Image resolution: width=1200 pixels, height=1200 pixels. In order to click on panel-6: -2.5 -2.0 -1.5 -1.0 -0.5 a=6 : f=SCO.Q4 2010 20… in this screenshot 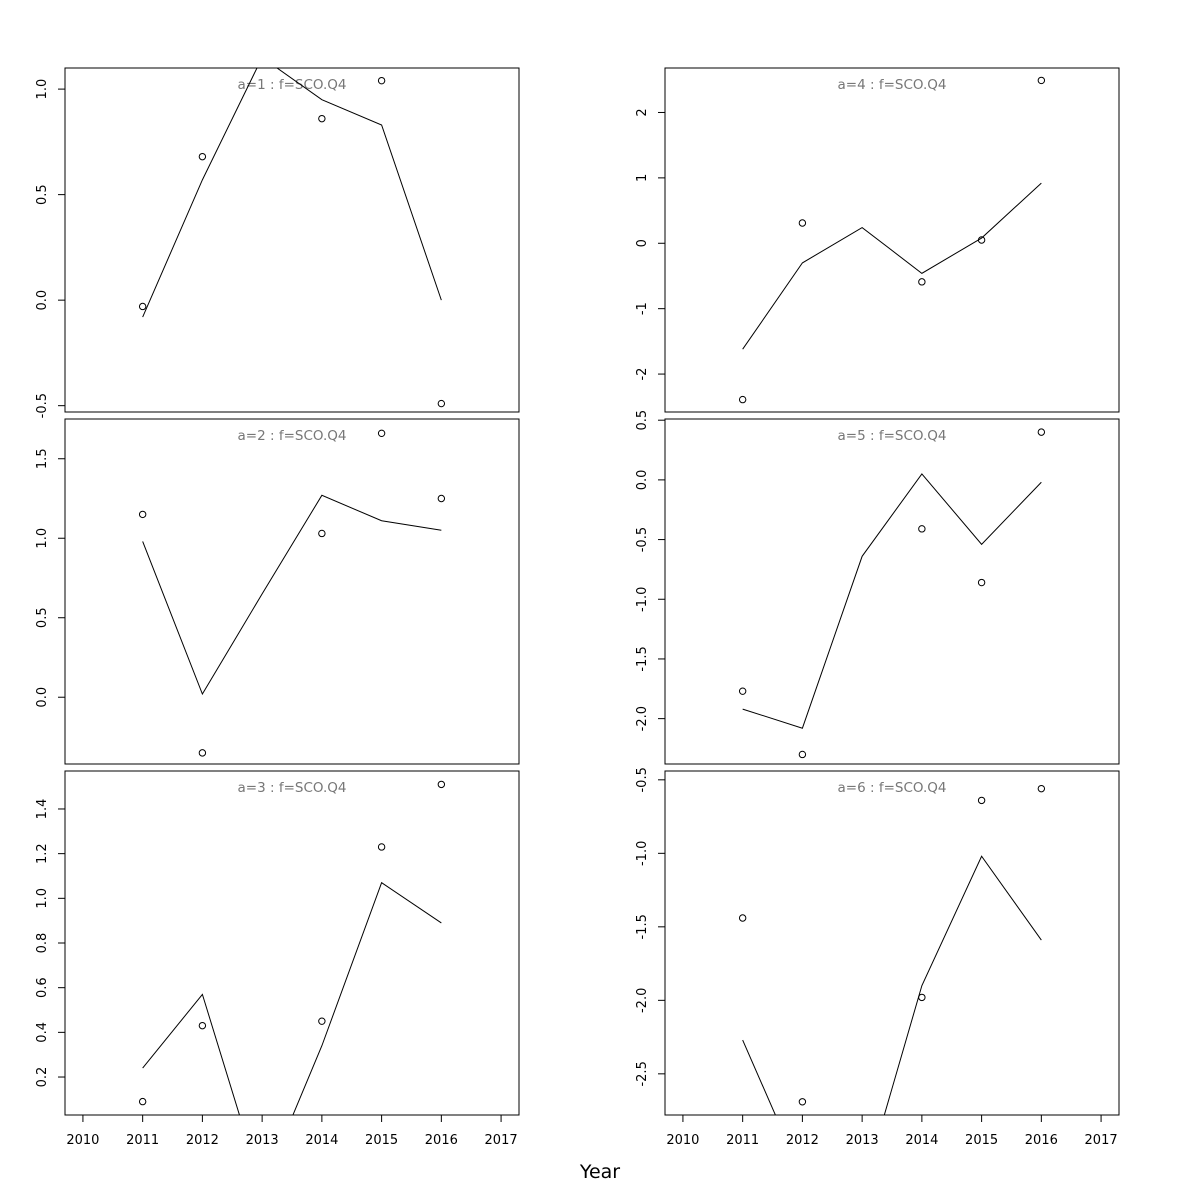, I will do `click(877, 957)`.